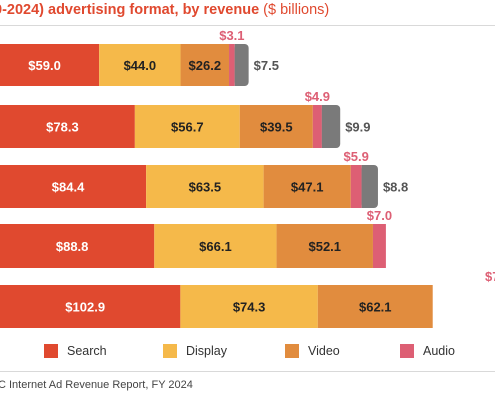 The image size is (495, 400). I want to click on data-label-audio-4: $7.0, so click(379, 215).